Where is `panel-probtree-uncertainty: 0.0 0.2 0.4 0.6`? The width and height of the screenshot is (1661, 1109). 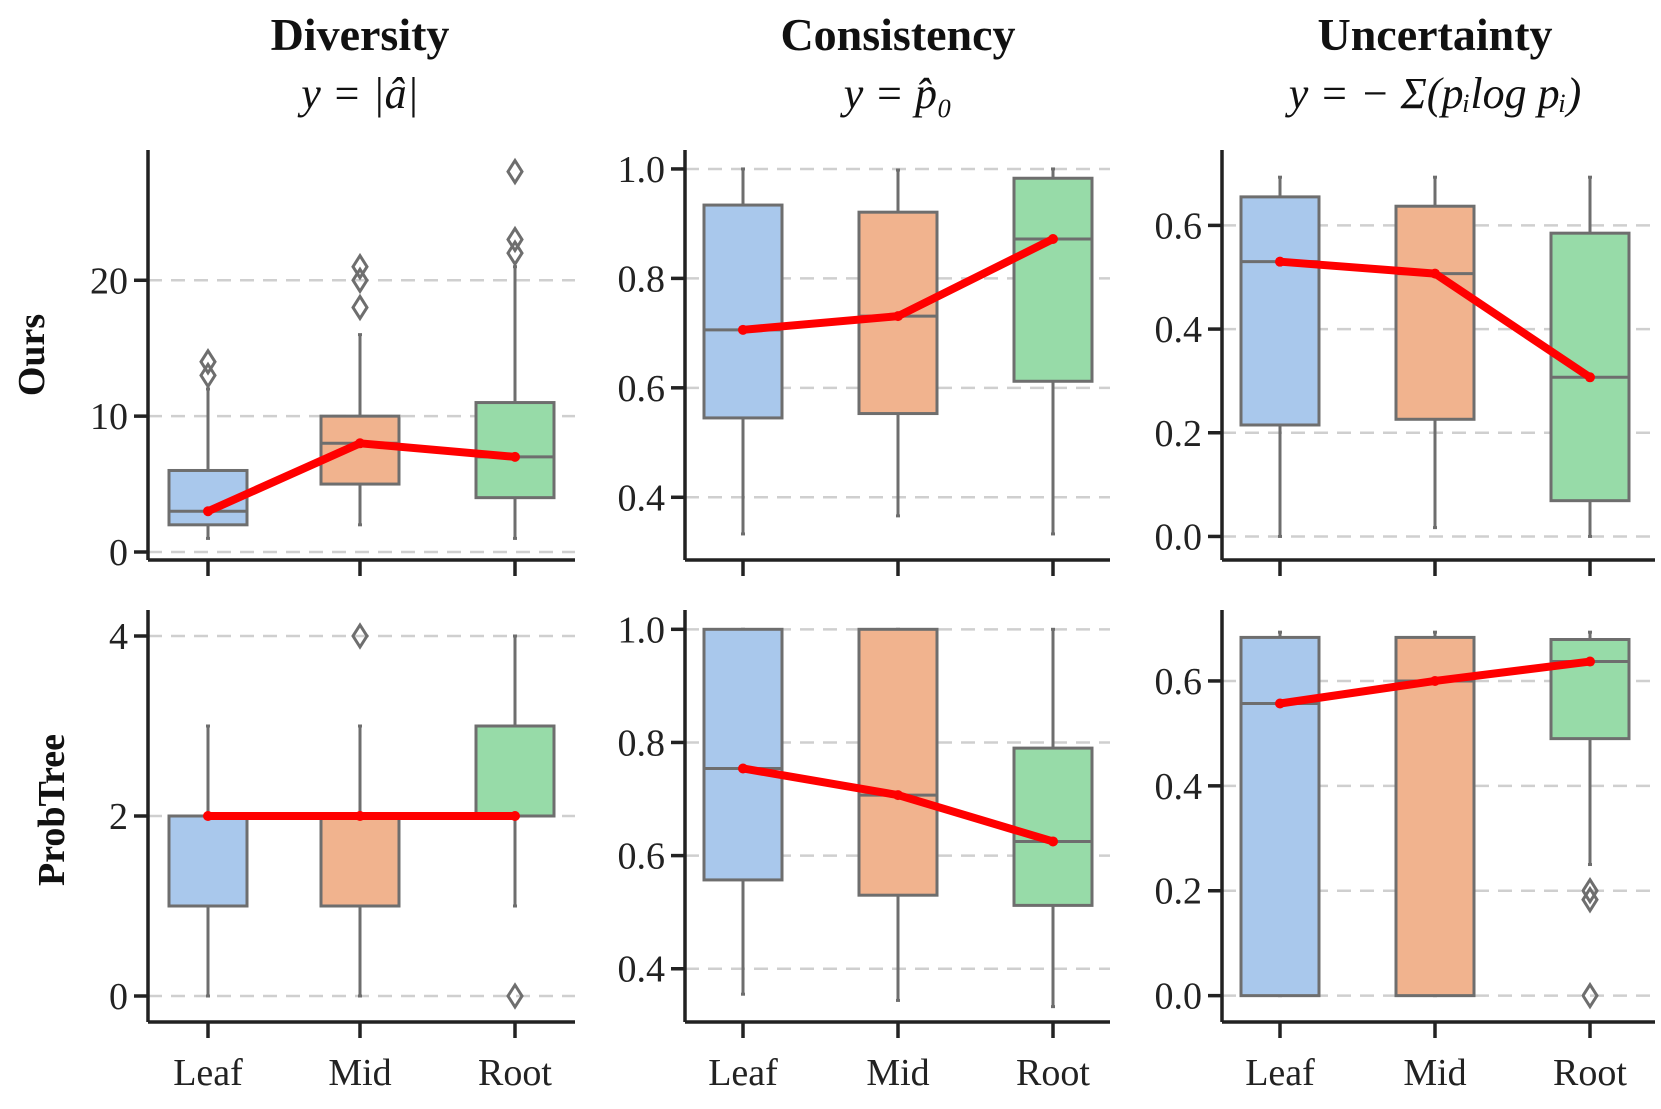 panel-probtree-uncertainty: 0.0 0.2 0.4 0.6 is located at coordinates (1405, 824).